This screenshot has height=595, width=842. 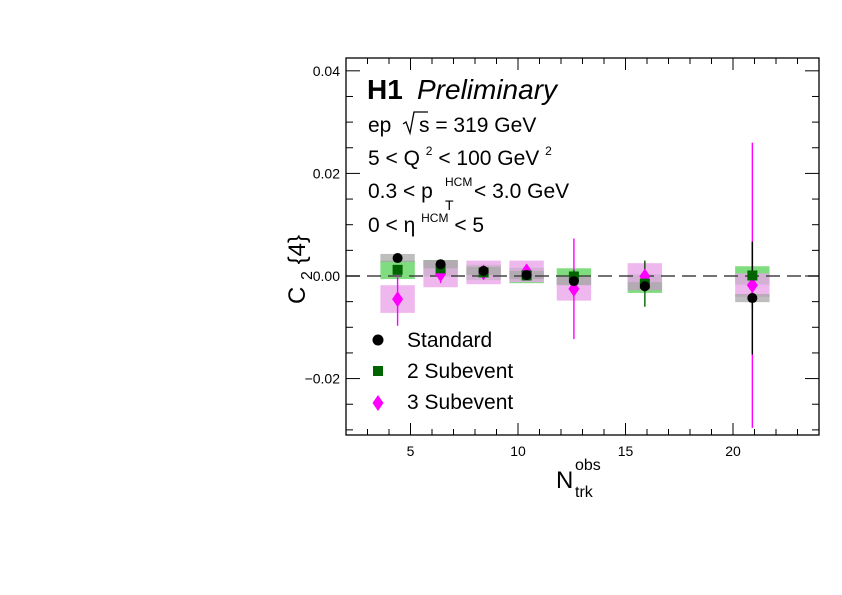 What do you see at coordinates (415, 123) in the screenshot?
I see `sqrt-symbol-icon` at bounding box center [415, 123].